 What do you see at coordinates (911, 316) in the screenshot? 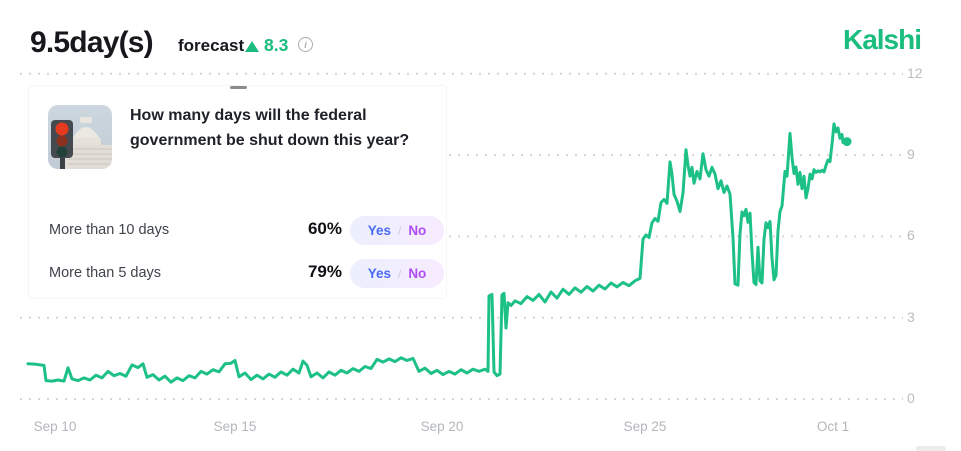
I see `y-tick-label: 3` at bounding box center [911, 316].